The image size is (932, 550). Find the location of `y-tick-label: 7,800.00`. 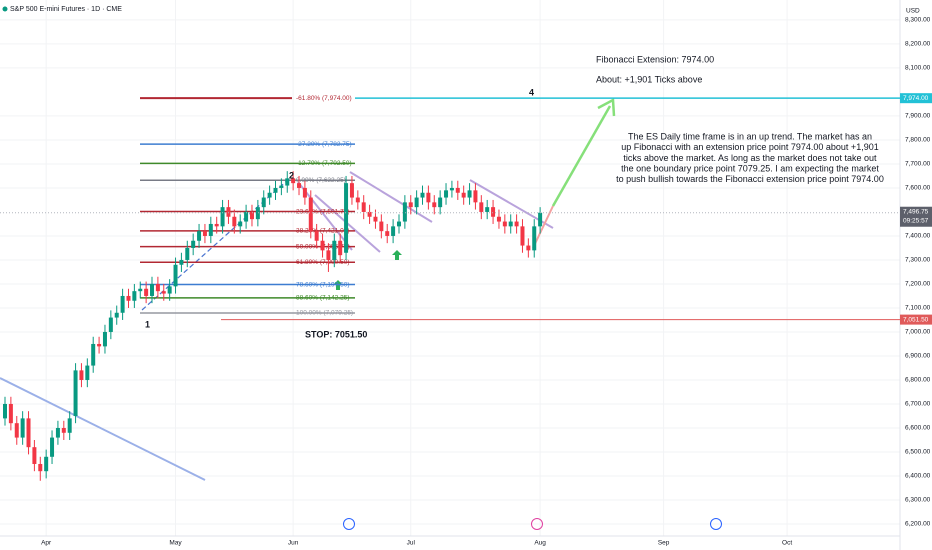

y-tick-label: 7,800.00 is located at coordinates (918, 140).